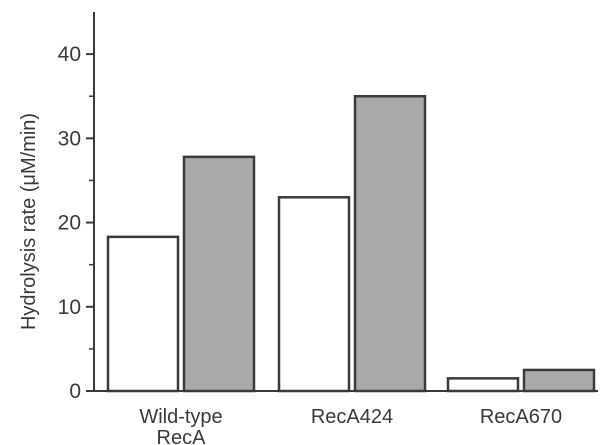 Image resolution: width=601 pixels, height=445 pixels. I want to click on x-category-label: Wild-type, so click(180, 417).